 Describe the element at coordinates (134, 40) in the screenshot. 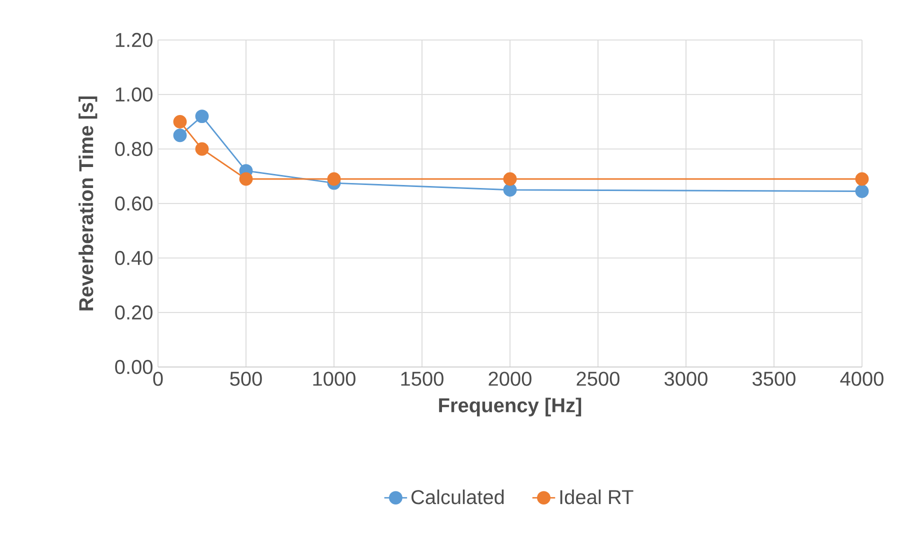

I see `y-tick-label: 1.20` at that location.